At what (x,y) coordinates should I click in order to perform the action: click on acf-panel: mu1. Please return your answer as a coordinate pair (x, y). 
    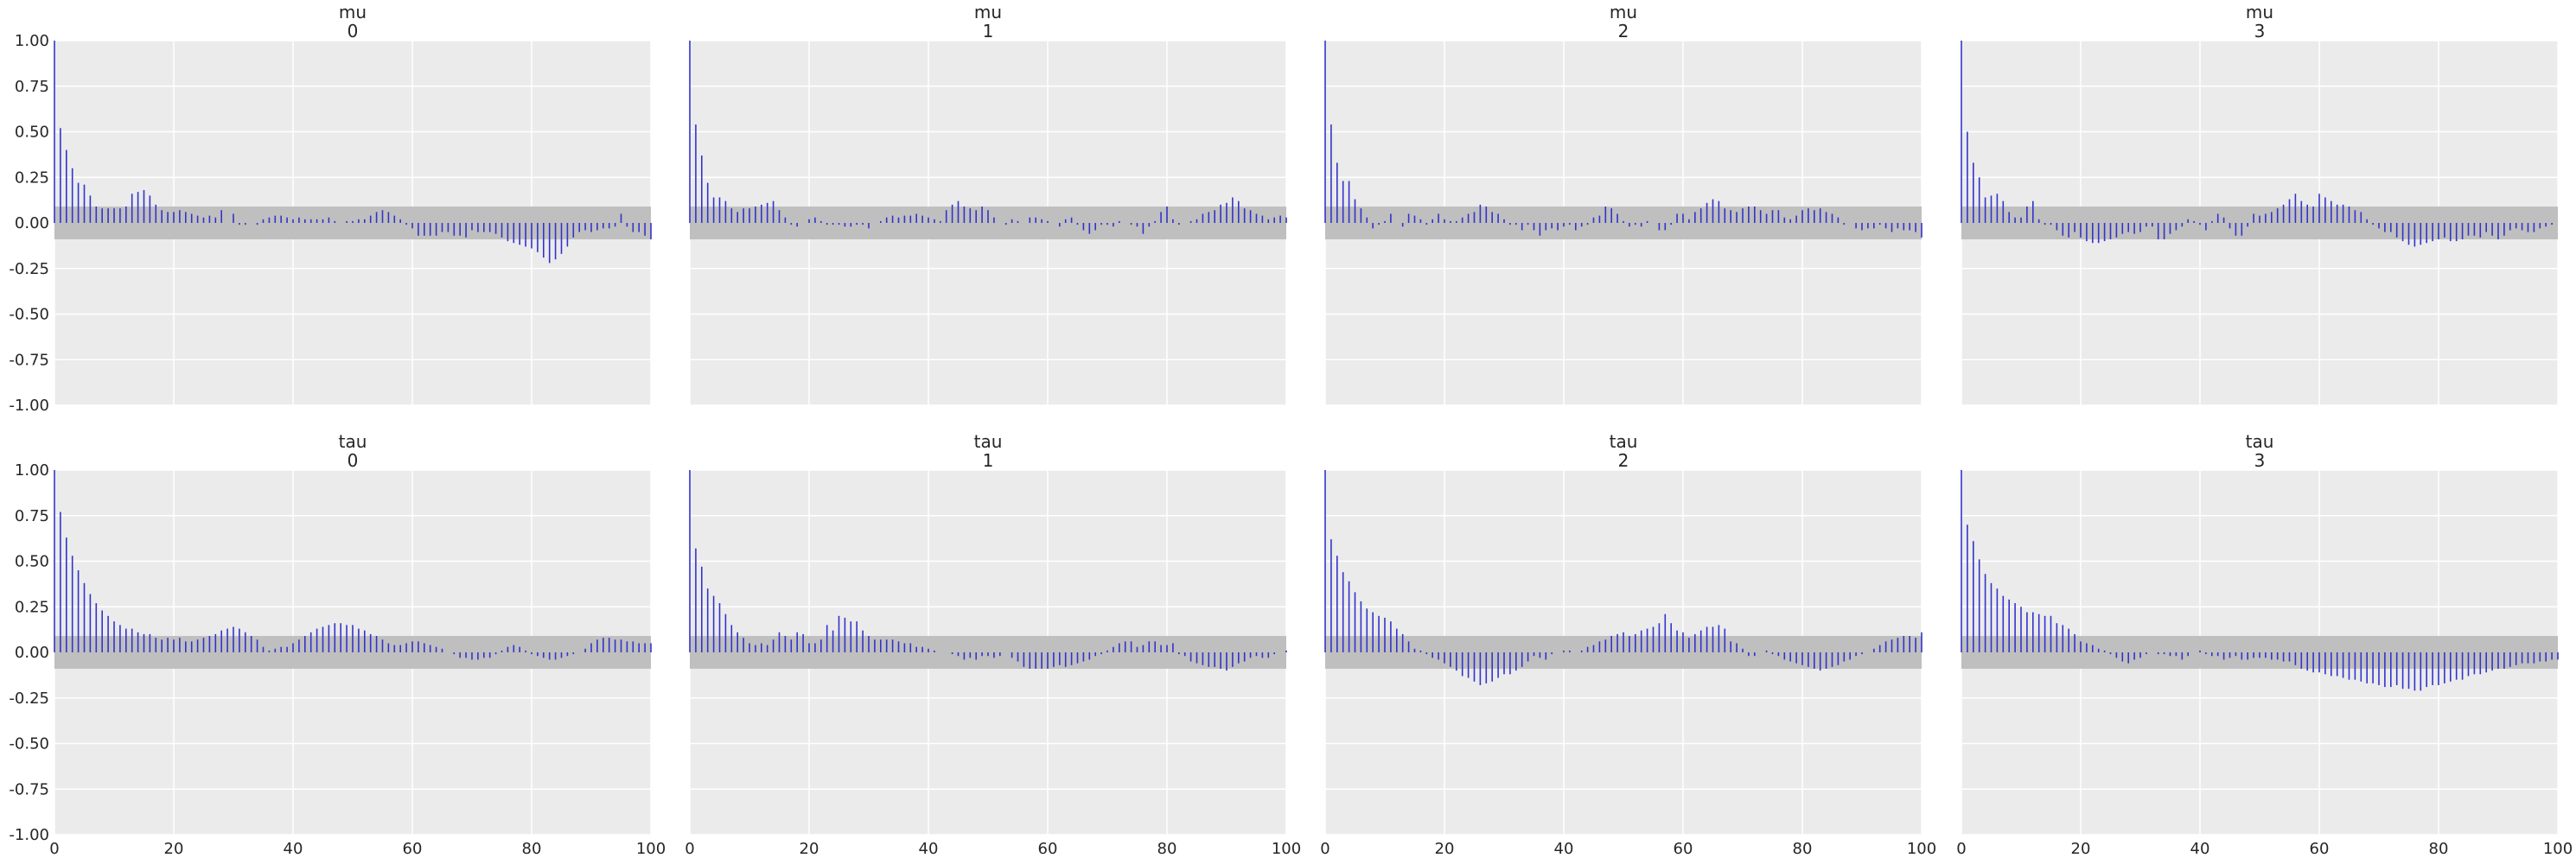
    Looking at the image, I should click on (988, 204).